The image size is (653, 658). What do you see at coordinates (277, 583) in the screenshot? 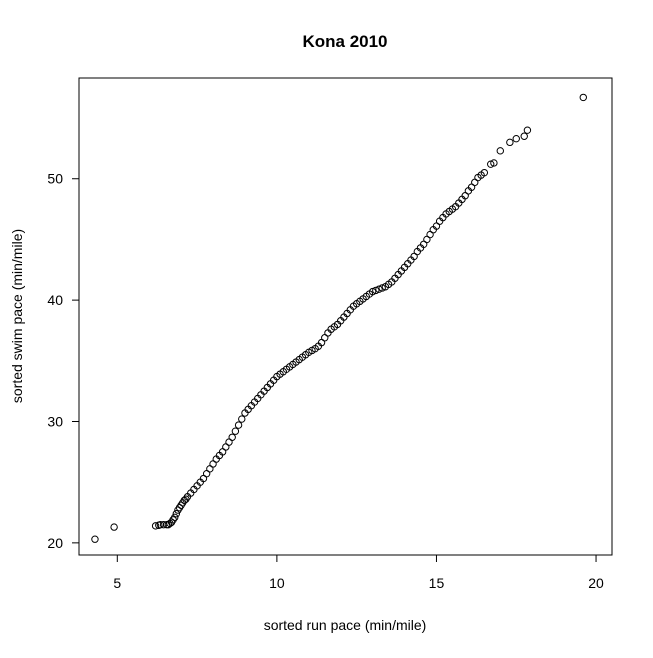
I see `x-tick-label: 10` at bounding box center [277, 583].